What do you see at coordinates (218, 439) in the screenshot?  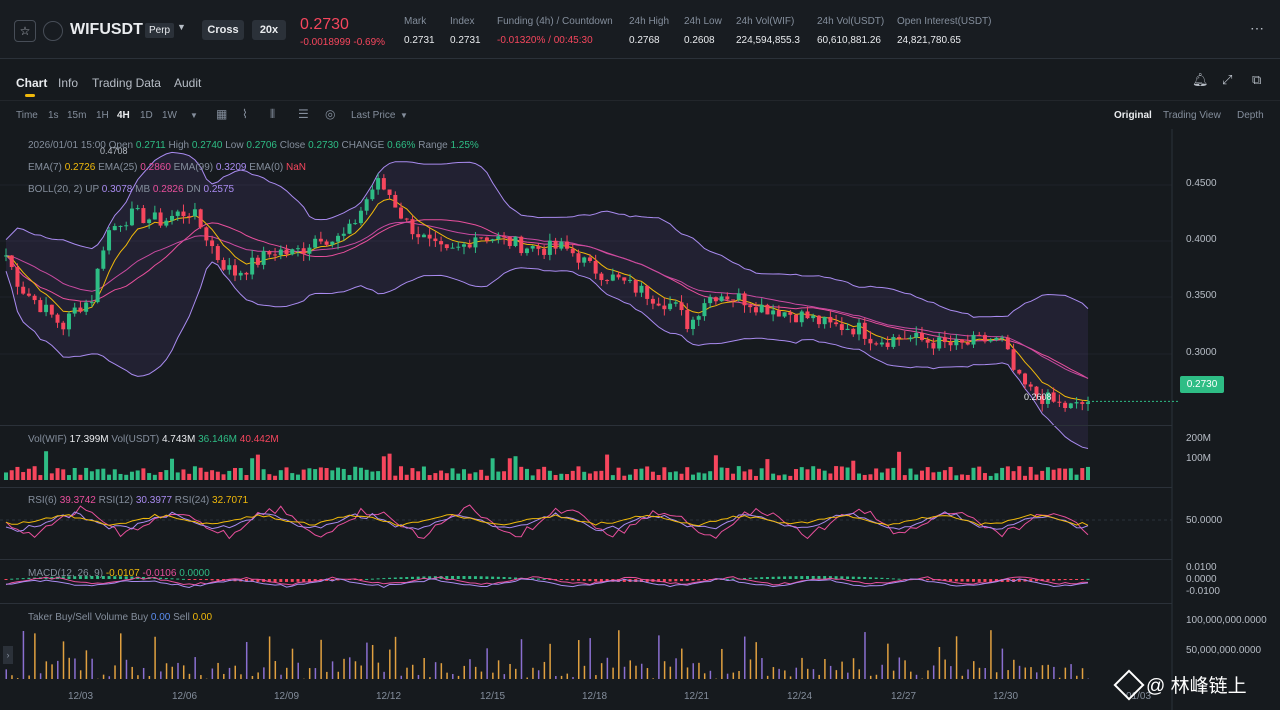 I see `vol-ma1-value: 36.146M` at bounding box center [218, 439].